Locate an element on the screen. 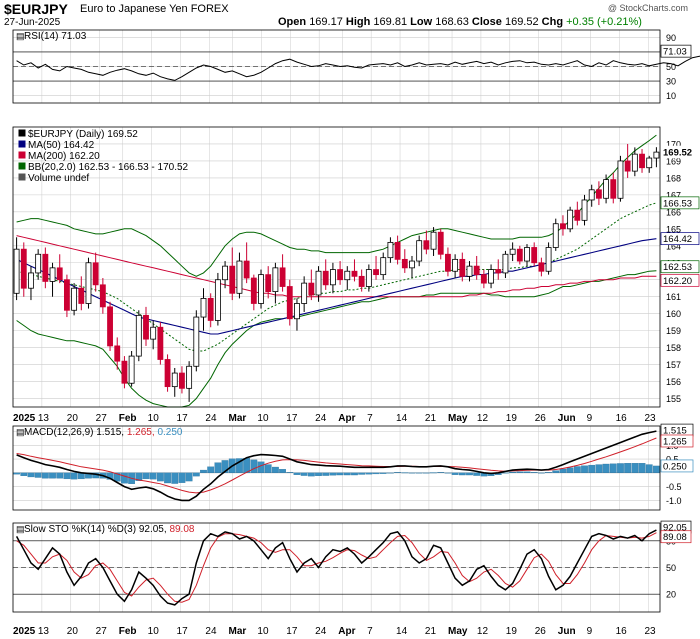 The image size is (700, 639). sto-tick-label: 50 is located at coordinates (671, 568).